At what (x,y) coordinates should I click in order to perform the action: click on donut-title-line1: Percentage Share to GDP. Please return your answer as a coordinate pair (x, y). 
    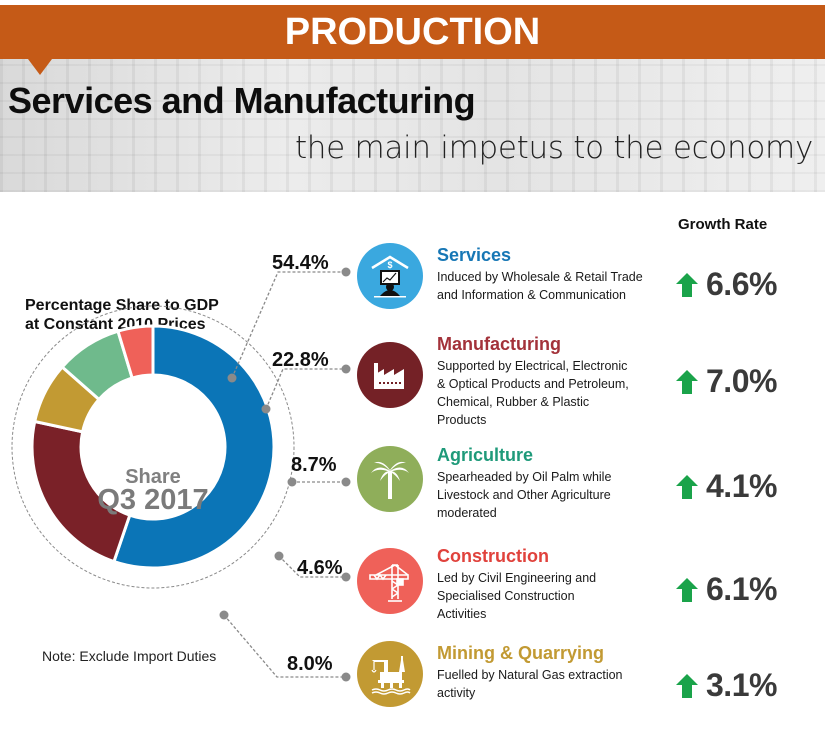
    Looking at the image, I should click on (122, 305).